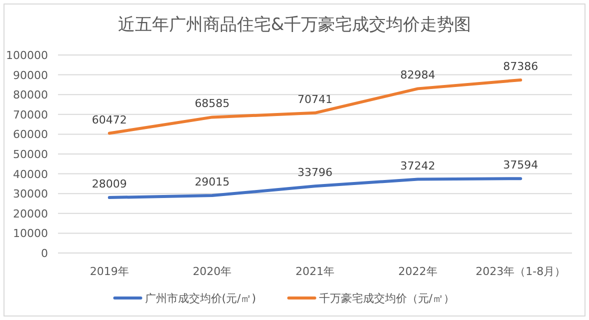 The height and width of the screenshot is (320, 589). What do you see at coordinates (30, 75) in the screenshot?
I see `y-tick-label: 90000` at bounding box center [30, 75].